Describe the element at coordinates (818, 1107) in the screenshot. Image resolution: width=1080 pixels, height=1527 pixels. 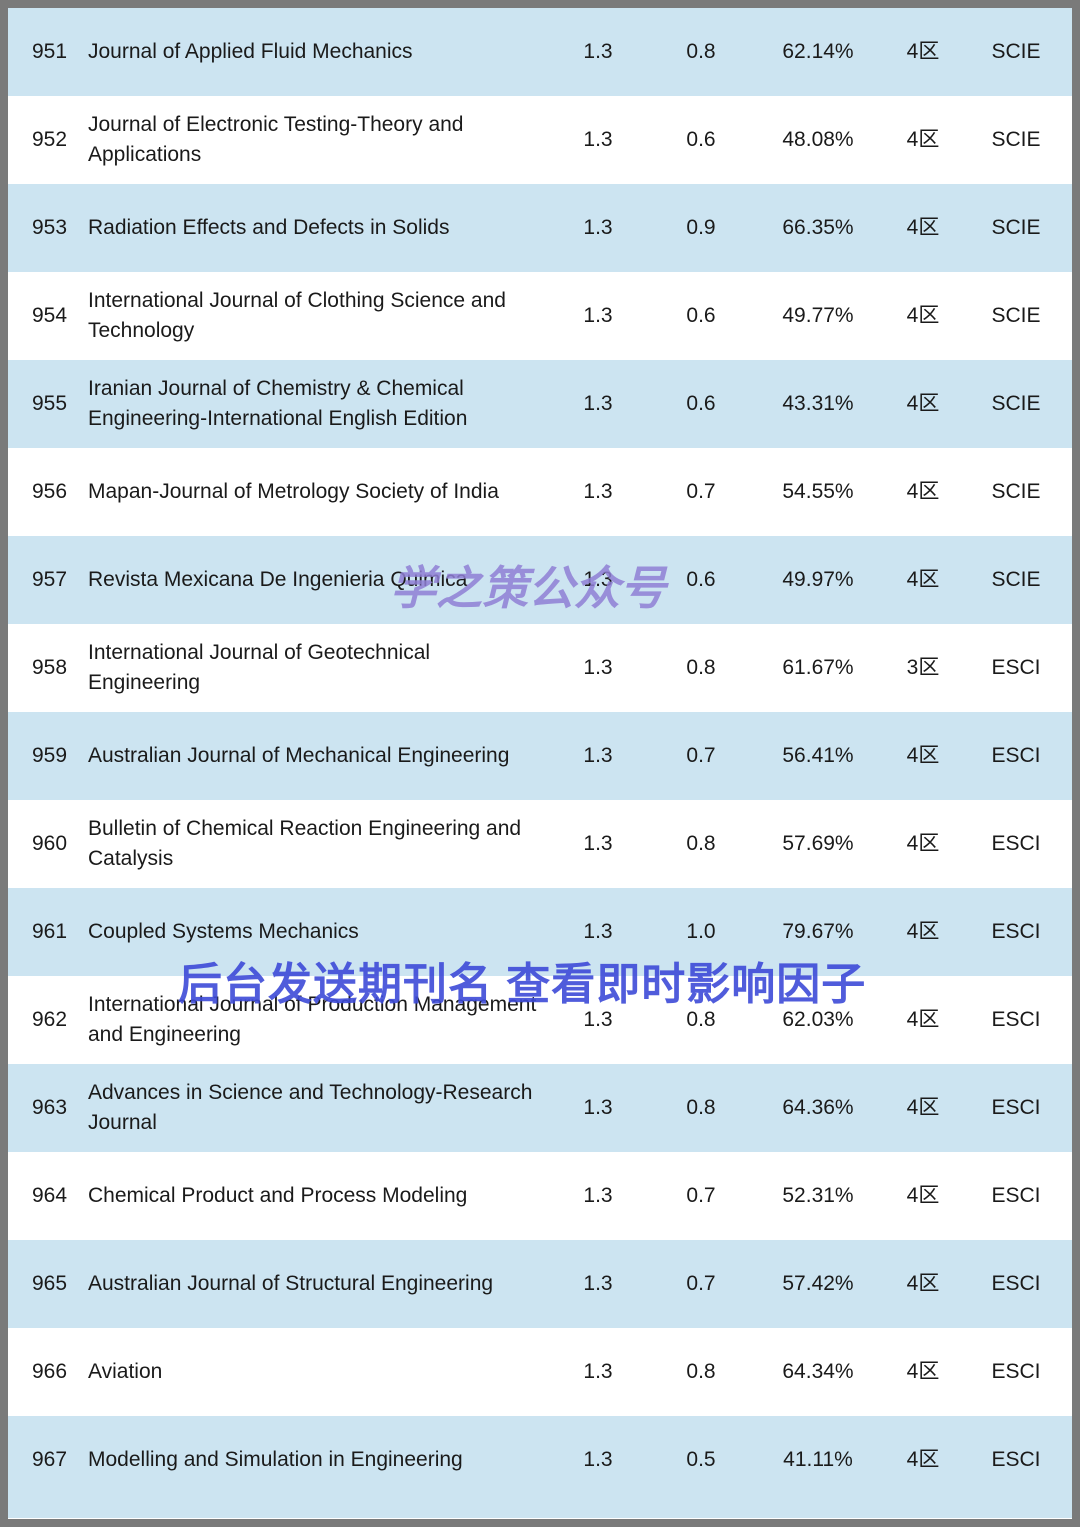
I see `percent-cell: 64.36%` at that location.